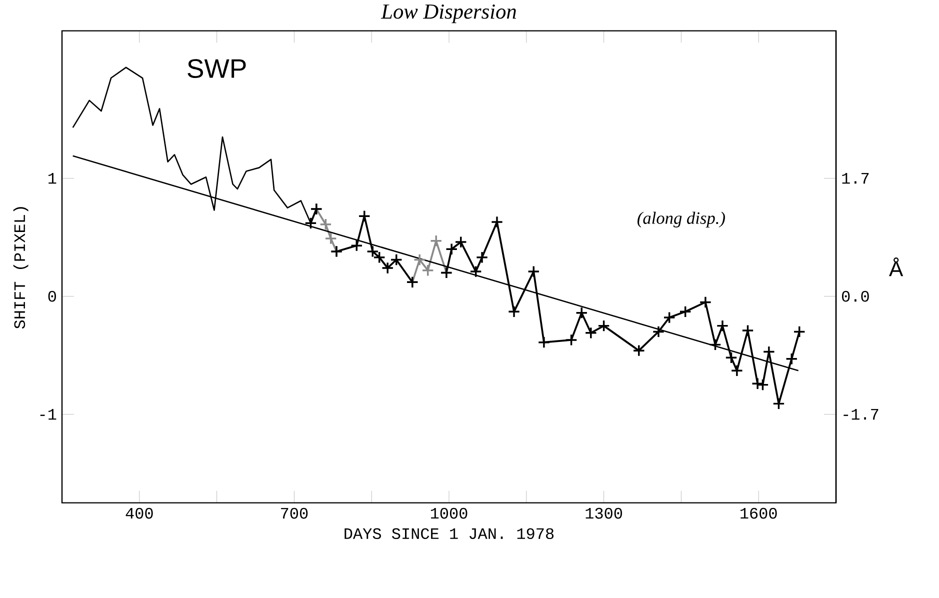 The width and height of the screenshot is (939, 598). What do you see at coordinates (48, 414) in the screenshot?
I see `y-tick-label: -1` at bounding box center [48, 414].